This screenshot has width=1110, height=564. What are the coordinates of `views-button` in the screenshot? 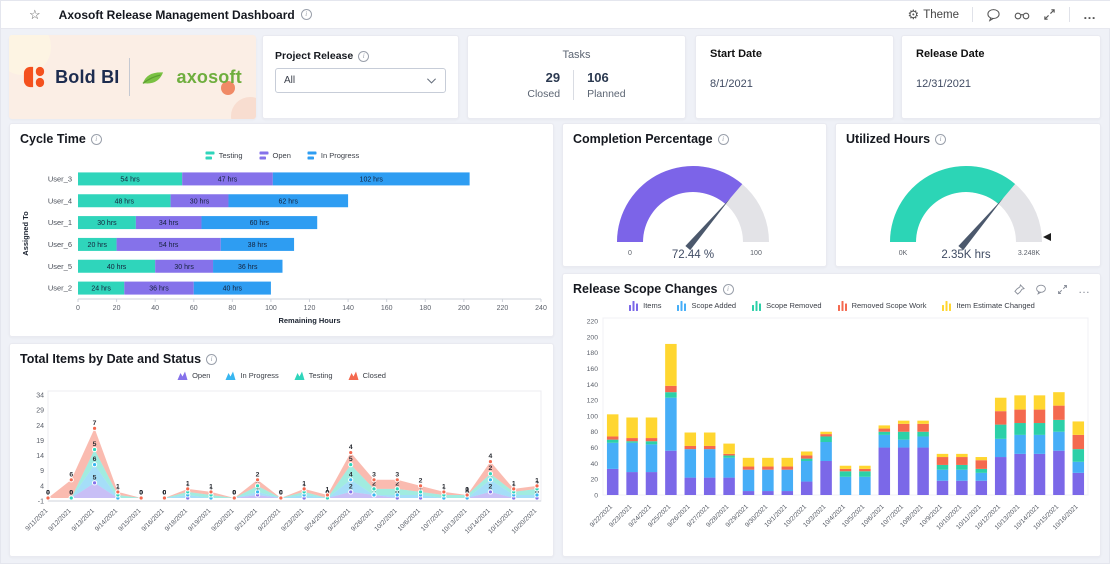 It's located at (1022, 15).